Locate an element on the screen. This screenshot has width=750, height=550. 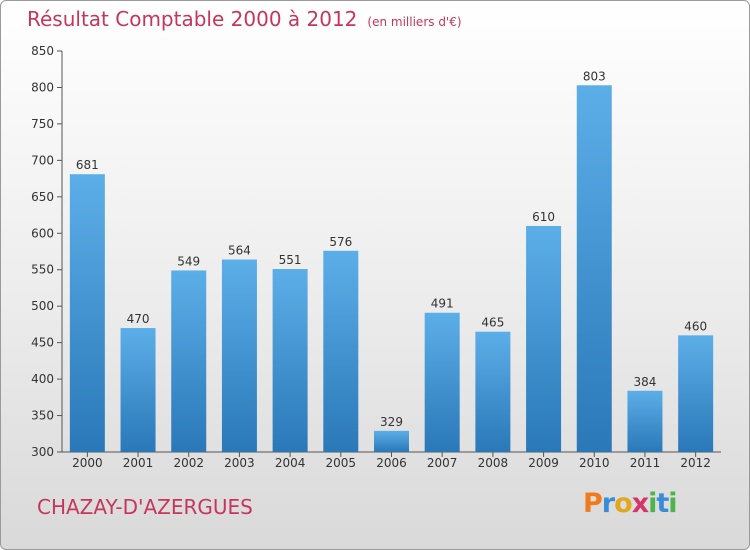
bar-2001 is located at coordinates (138, 390).